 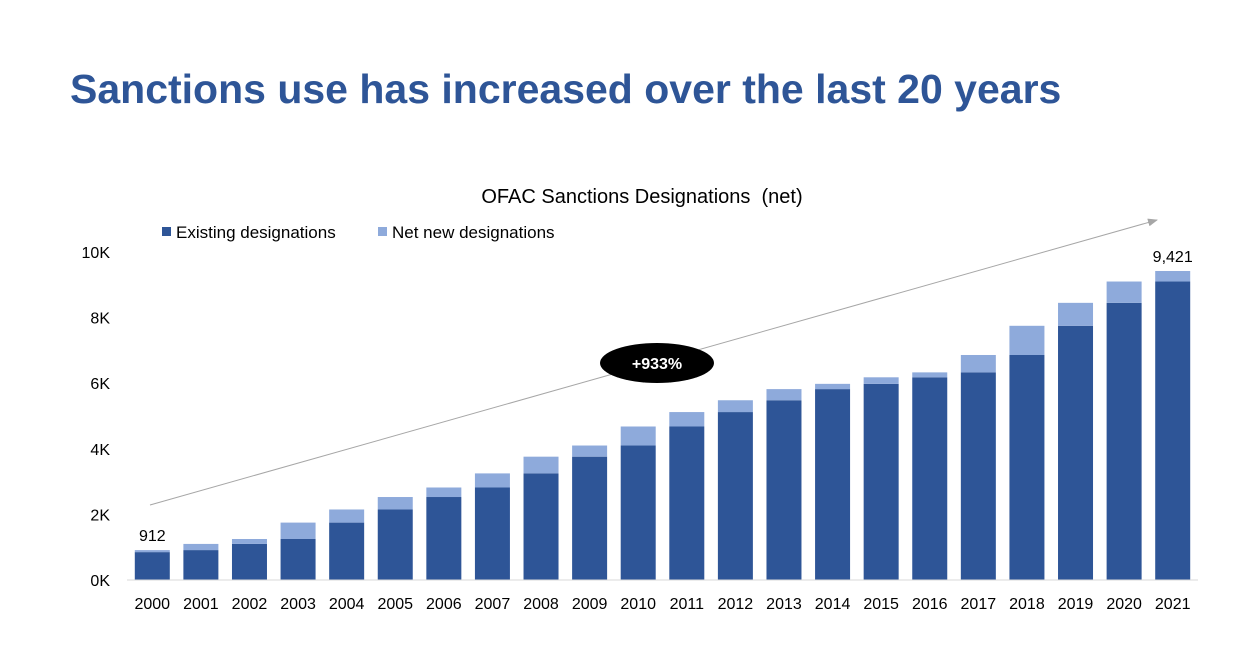 I want to click on x-tick-label: 2016, so click(x=930, y=604).